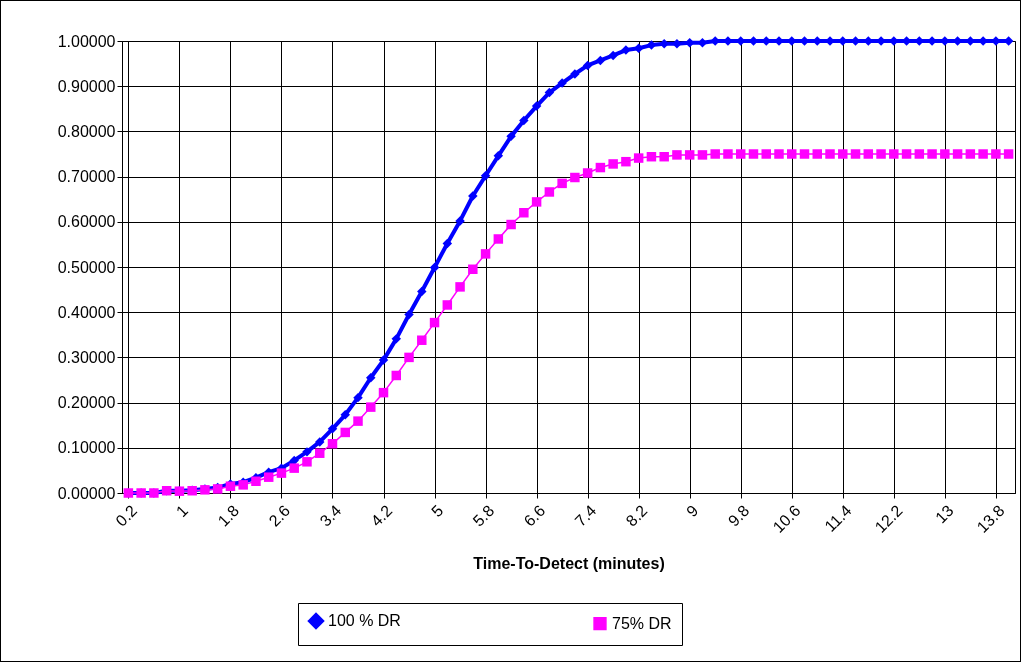 This screenshot has width=1021, height=662. I want to click on x-tick-label: 0.2, so click(126, 515).